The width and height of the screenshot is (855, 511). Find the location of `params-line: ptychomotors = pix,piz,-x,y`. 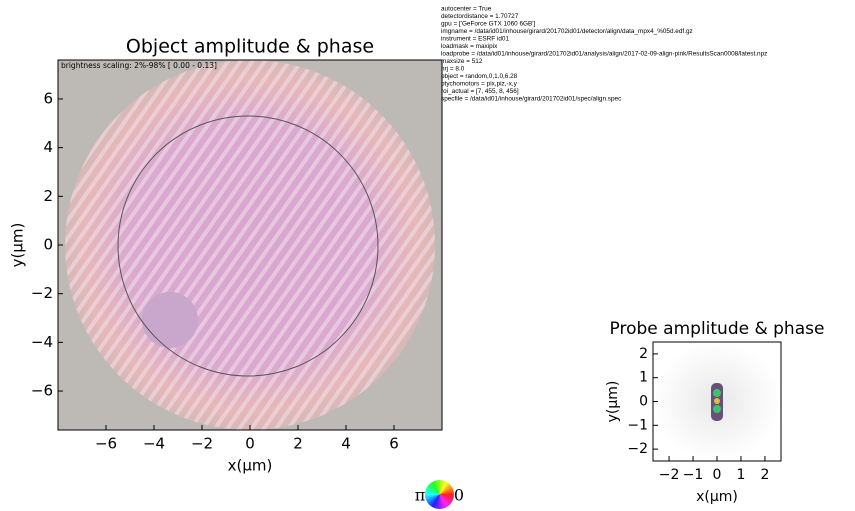

params-line: ptychomotors = pix,piz,-x,y is located at coordinates (479, 84).